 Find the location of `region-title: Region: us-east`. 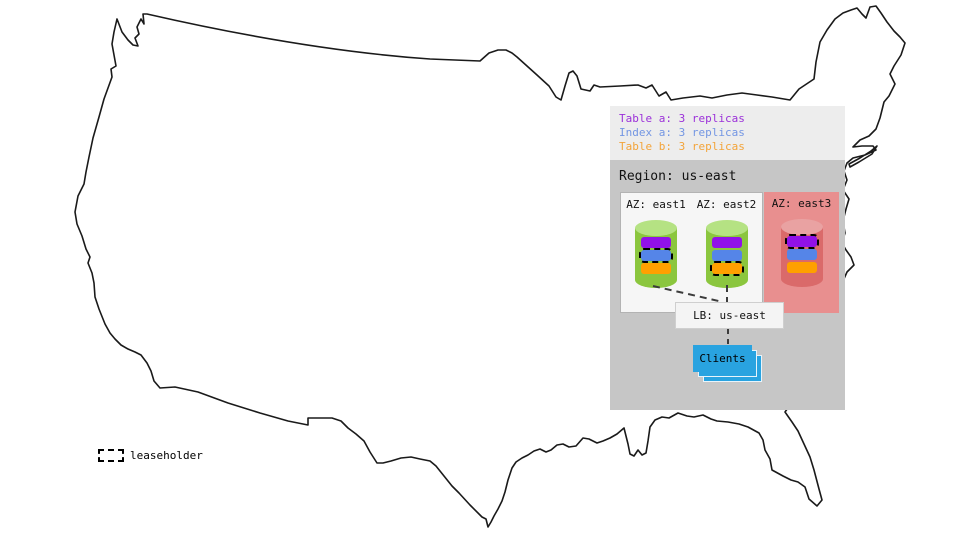

region-title: Region: us-east is located at coordinates (678, 176).